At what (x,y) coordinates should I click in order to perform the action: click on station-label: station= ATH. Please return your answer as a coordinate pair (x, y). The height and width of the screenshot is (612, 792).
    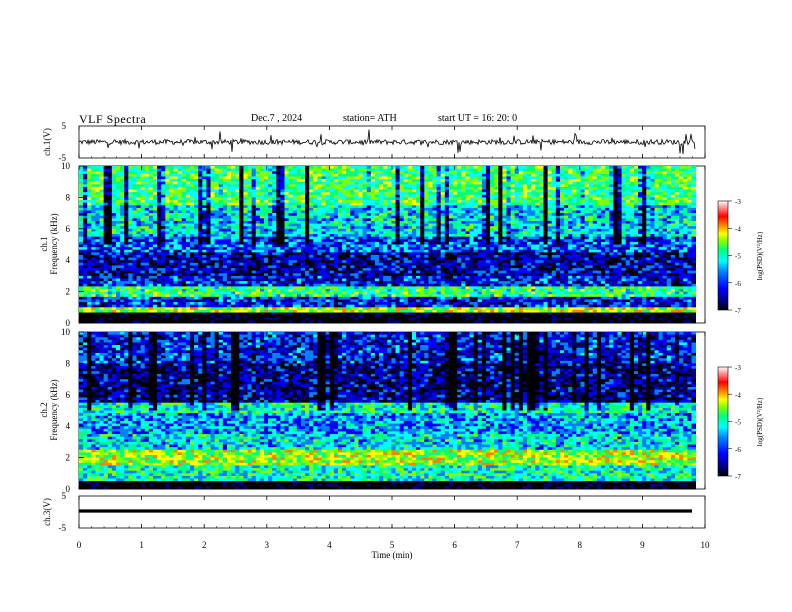
    Looking at the image, I should click on (370, 118).